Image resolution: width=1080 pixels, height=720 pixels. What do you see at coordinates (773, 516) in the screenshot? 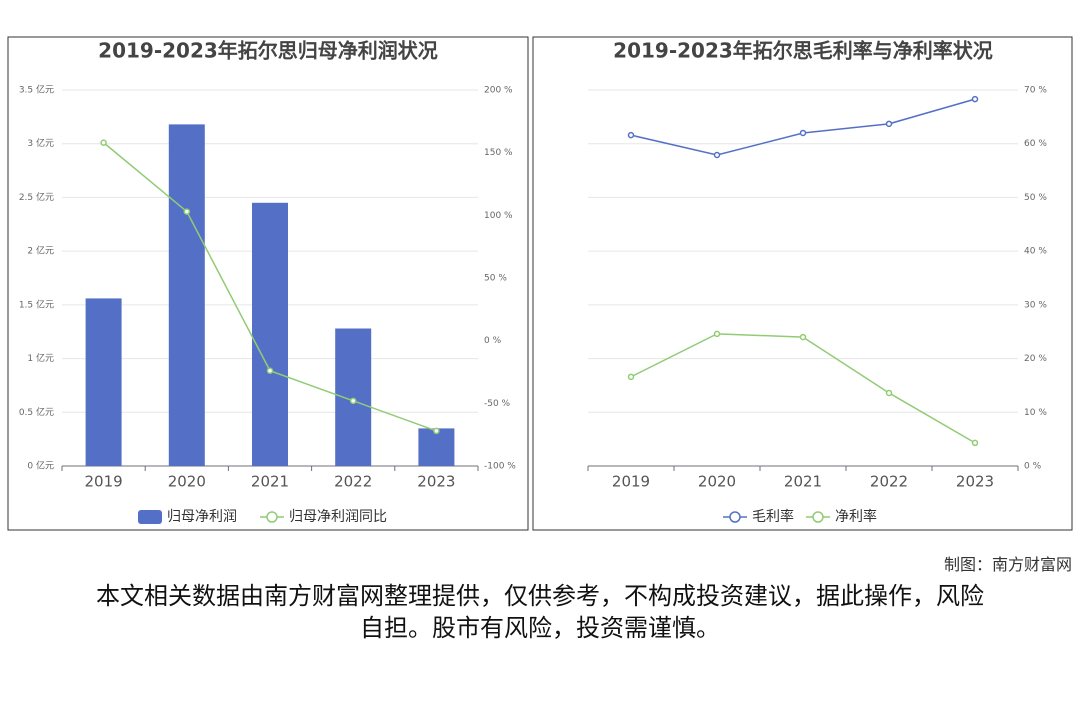
I see `legend-label: 毛利率` at bounding box center [773, 516].